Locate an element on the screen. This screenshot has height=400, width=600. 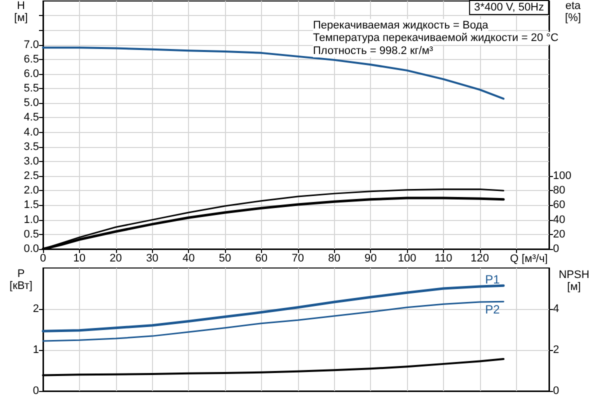
y-tick-label: 3.0 is located at coordinates (31, 161).